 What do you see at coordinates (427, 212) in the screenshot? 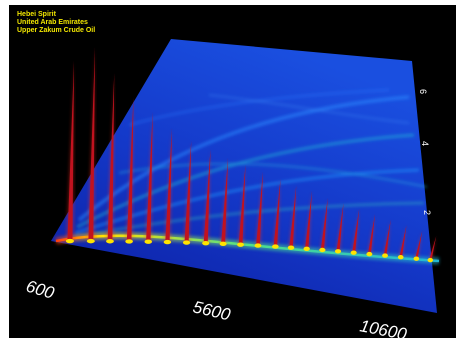
I see `y-tick-label: 2` at bounding box center [427, 212].